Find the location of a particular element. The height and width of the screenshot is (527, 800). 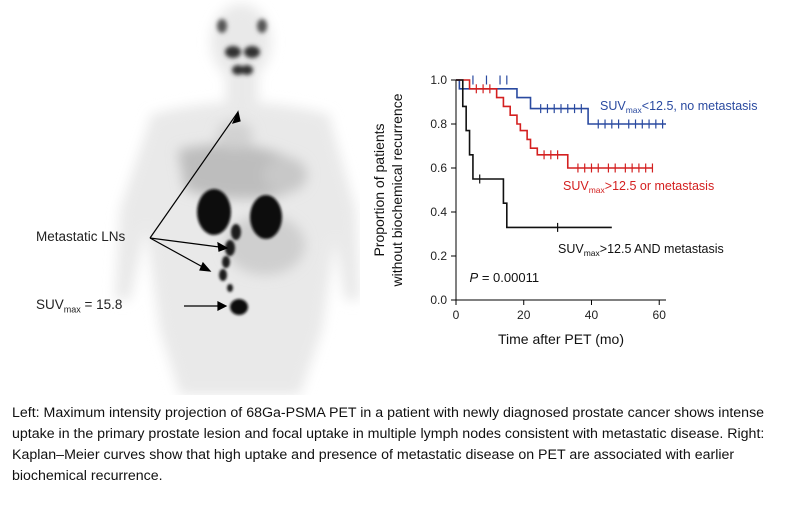

x-tick-label: 20 is located at coordinates (524, 315).